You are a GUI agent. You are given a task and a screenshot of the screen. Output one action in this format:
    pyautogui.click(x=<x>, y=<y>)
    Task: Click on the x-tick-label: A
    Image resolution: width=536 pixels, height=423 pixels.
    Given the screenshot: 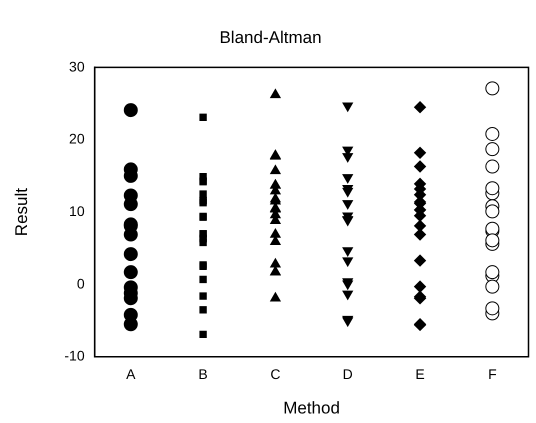 What is the action you would take?
    pyautogui.click(x=131, y=374)
    